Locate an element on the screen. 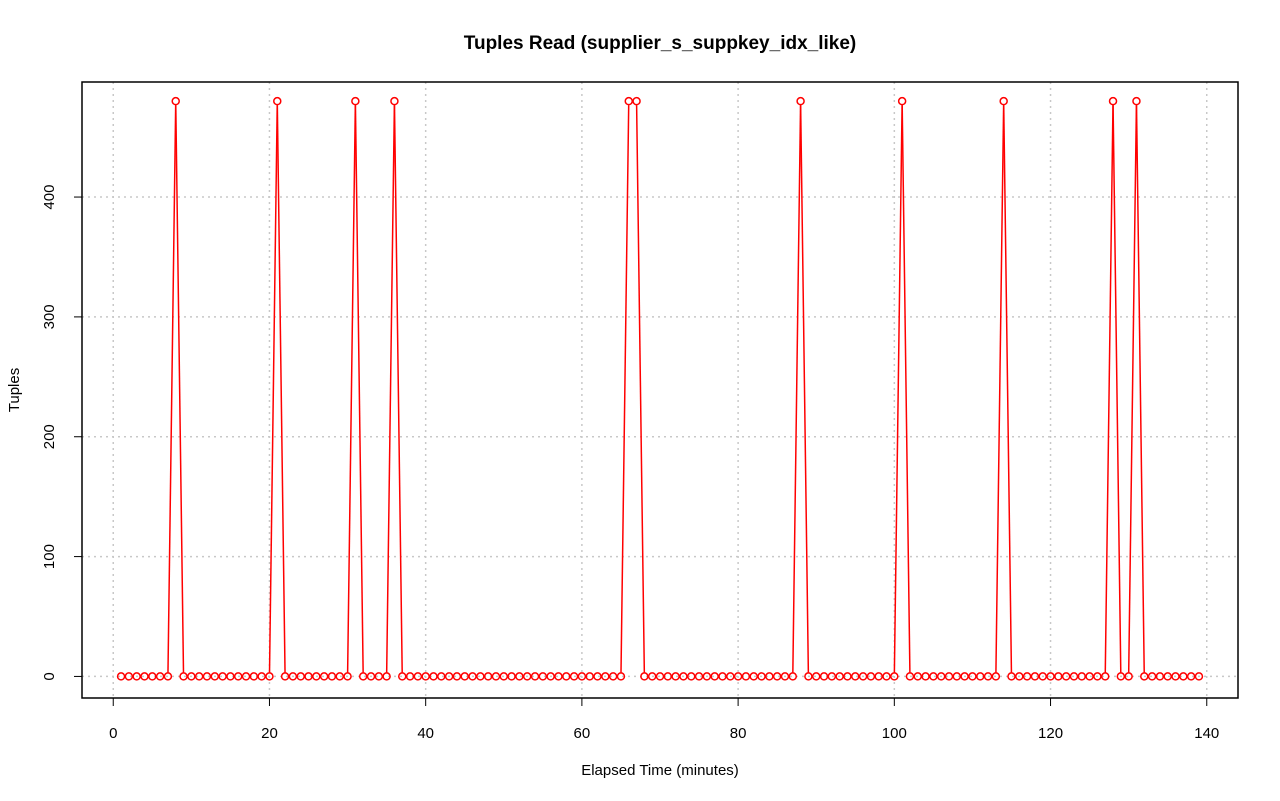 The width and height of the screenshot is (1280, 801). y-axis-label: Tuples is located at coordinates (14, 390).